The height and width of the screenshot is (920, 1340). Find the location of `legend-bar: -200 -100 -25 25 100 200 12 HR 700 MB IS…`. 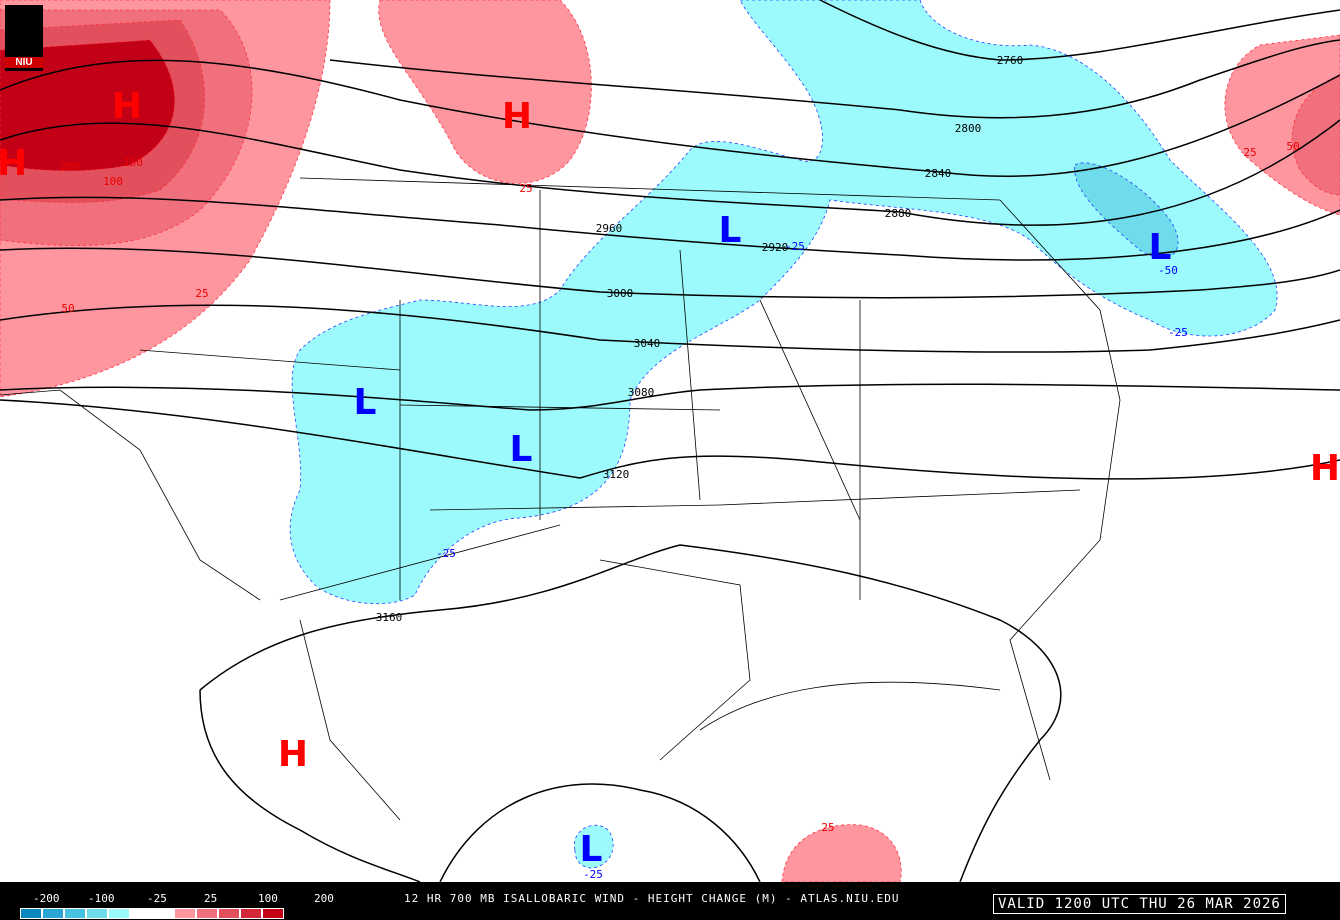

legend-bar: -200 -100 -25 25 100 200 12 HR 700 MB IS… is located at coordinates (670, 901).